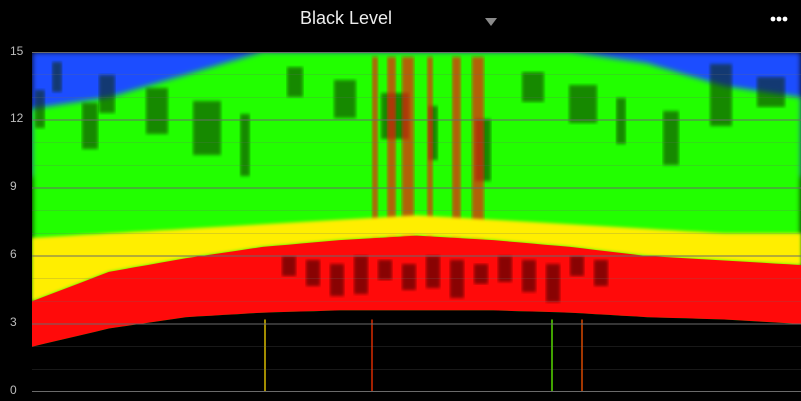 Image resolution: width=801 pixels, height=401 pixels. Describe the element at coordinates (13, 254) in the screenshot. I see `y-tick-label: 6` at that location.